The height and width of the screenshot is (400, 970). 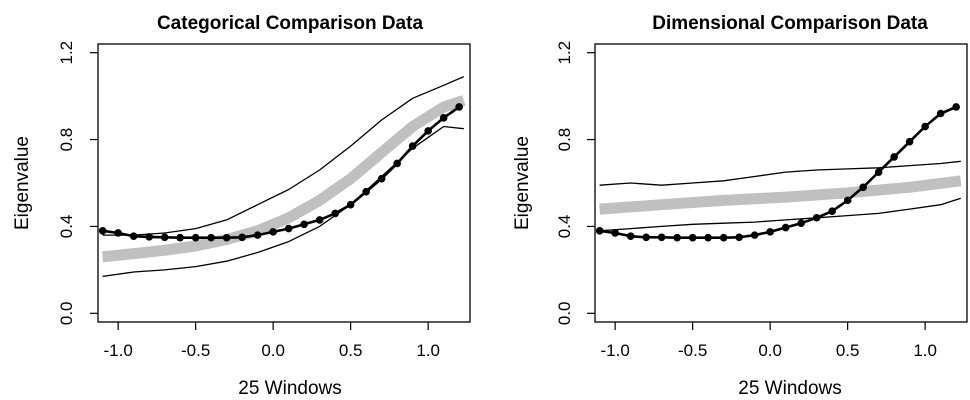 I want to click on series-group, so click(x=778, y=172).